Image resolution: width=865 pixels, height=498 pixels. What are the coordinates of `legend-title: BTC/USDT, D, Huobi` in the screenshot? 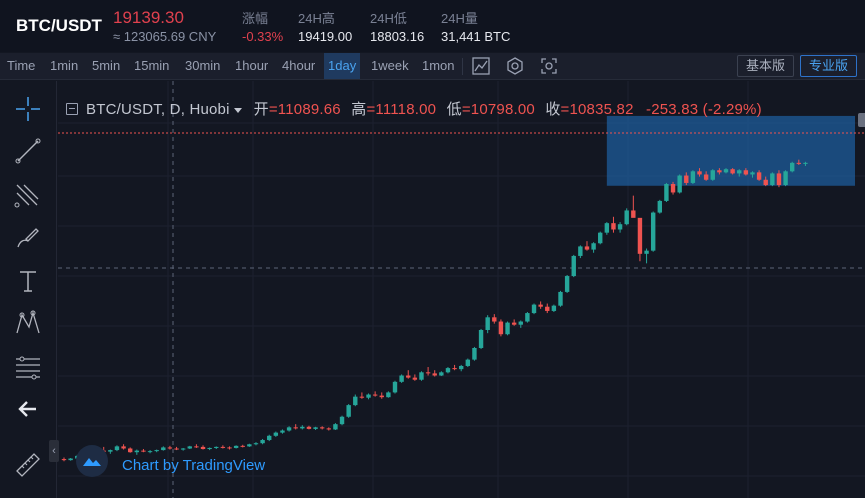 It's located at (158, 109).